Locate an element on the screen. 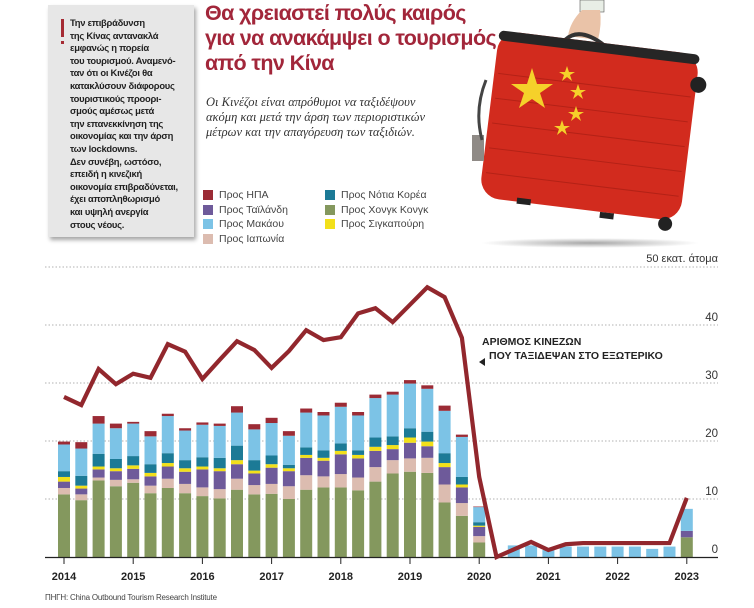 This screenshot has width=754, height=608. y-tick-label: 30 is located at coordinates (711, 376).